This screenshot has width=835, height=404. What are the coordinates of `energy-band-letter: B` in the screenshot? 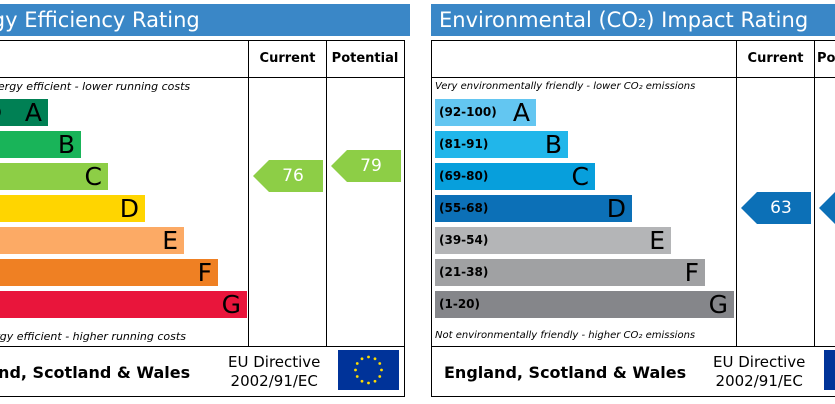 It's located at (66, 144).